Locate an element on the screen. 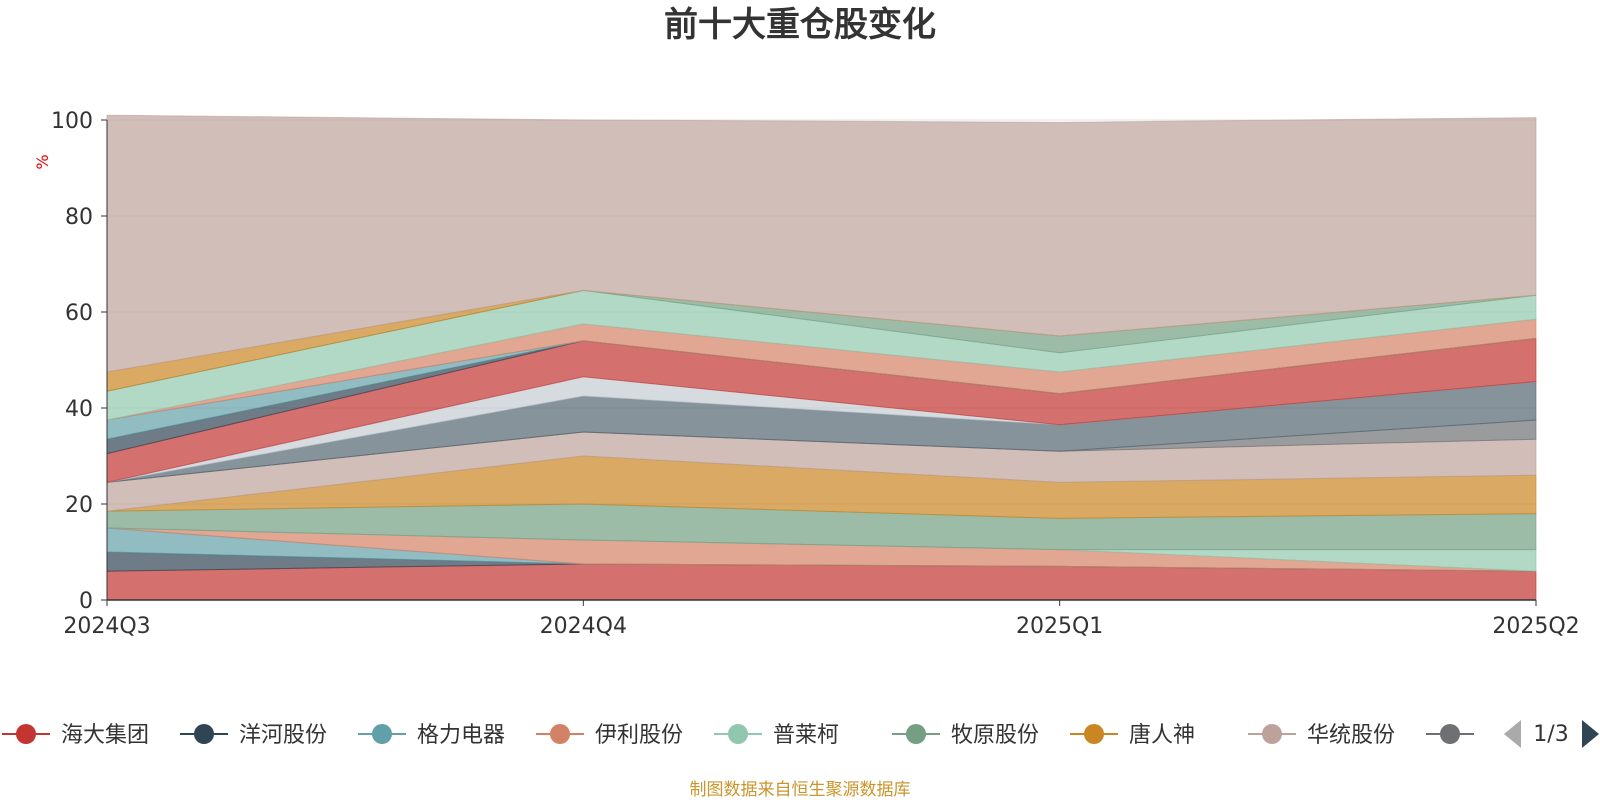 The image size is (1600, 800). legend-item-label: 唐人神 is located at coordinates (1162, 735).